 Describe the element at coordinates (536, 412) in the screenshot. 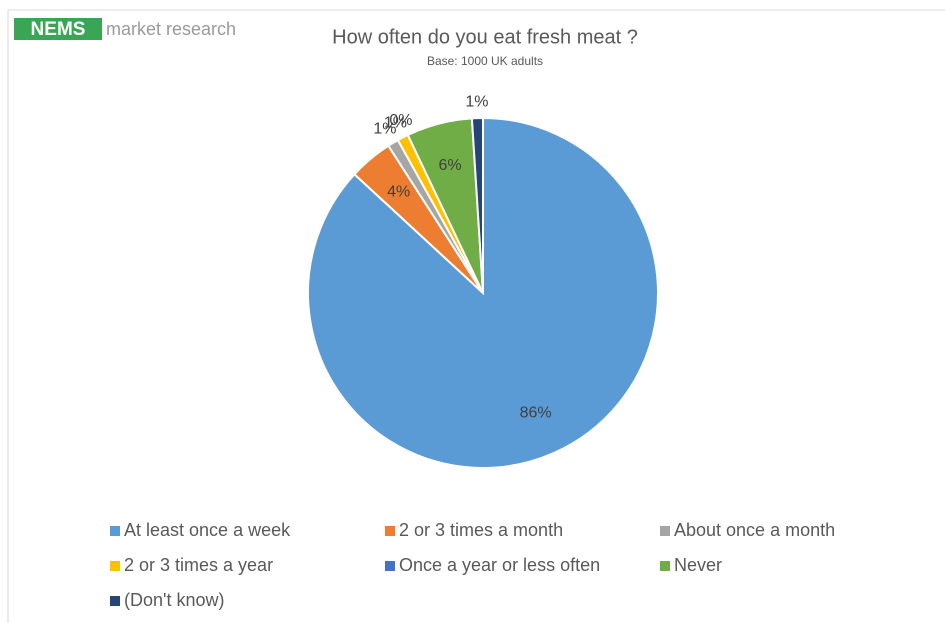

I see `data-label: 86%` at that location.